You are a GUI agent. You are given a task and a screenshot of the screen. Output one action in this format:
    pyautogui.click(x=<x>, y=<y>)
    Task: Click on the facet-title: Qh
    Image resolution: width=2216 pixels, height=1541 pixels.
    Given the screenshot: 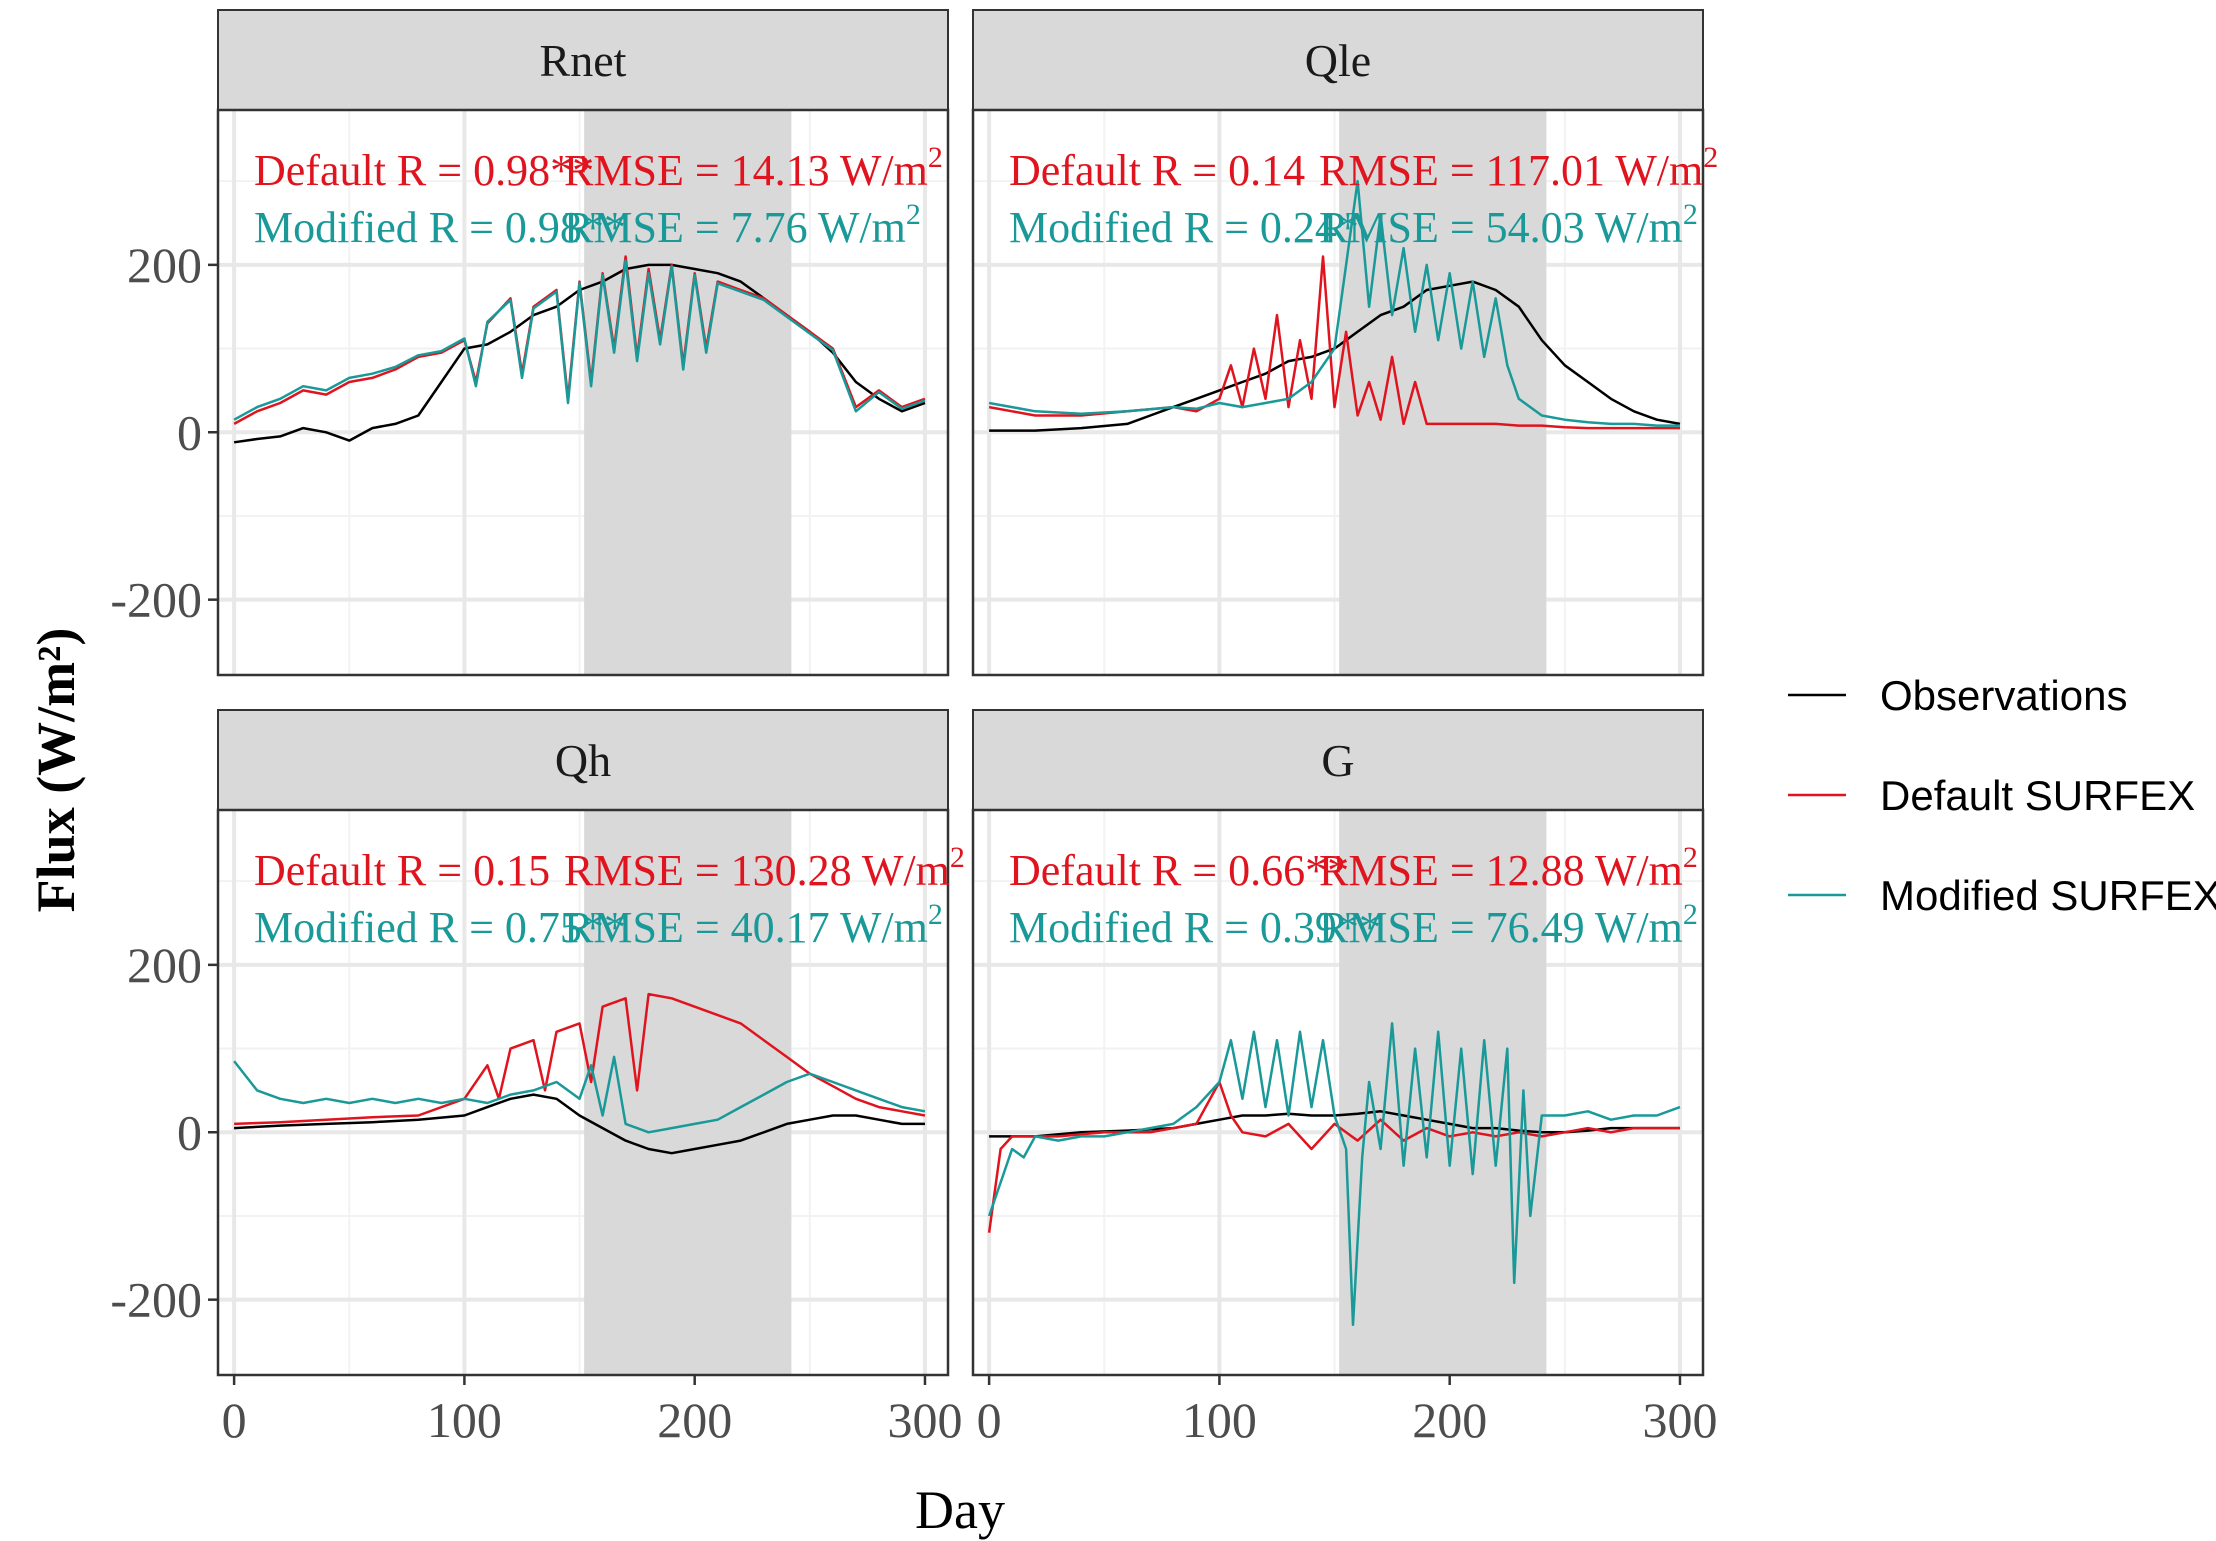 What is the action you would take?
    pyautogui.click(x=583, y=760)
    